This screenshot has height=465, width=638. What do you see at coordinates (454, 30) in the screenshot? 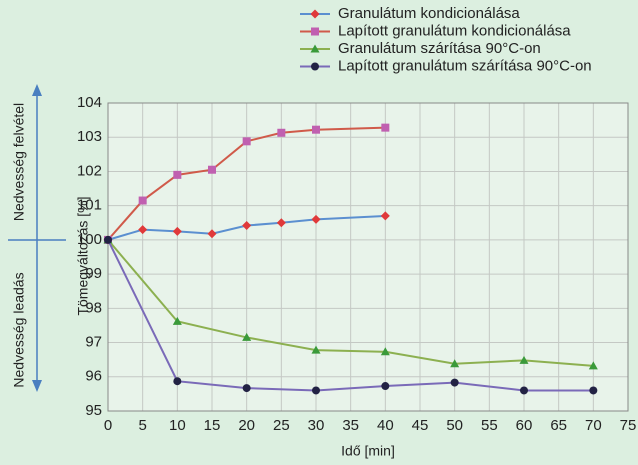
I see `legend-label: Lapított granulátum kondicionálása` at bounding box center [454, 30].